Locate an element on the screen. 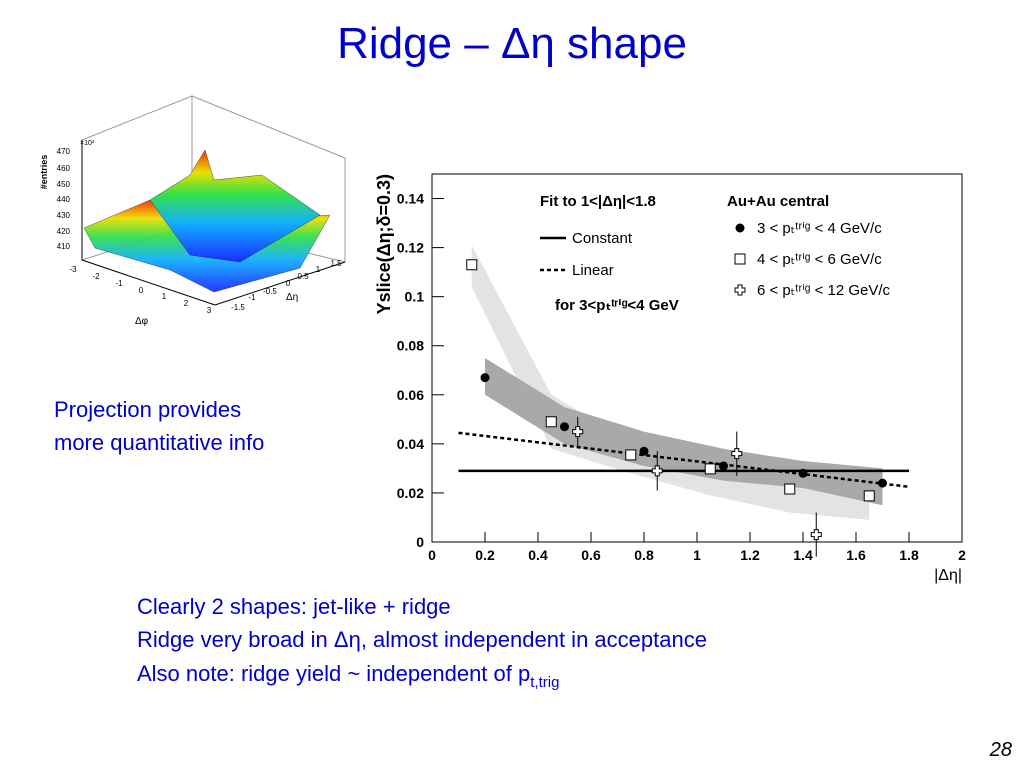 This screenshot has width=1024, height=768. z-axis-label: #entries is located at coordinates (44, 172).